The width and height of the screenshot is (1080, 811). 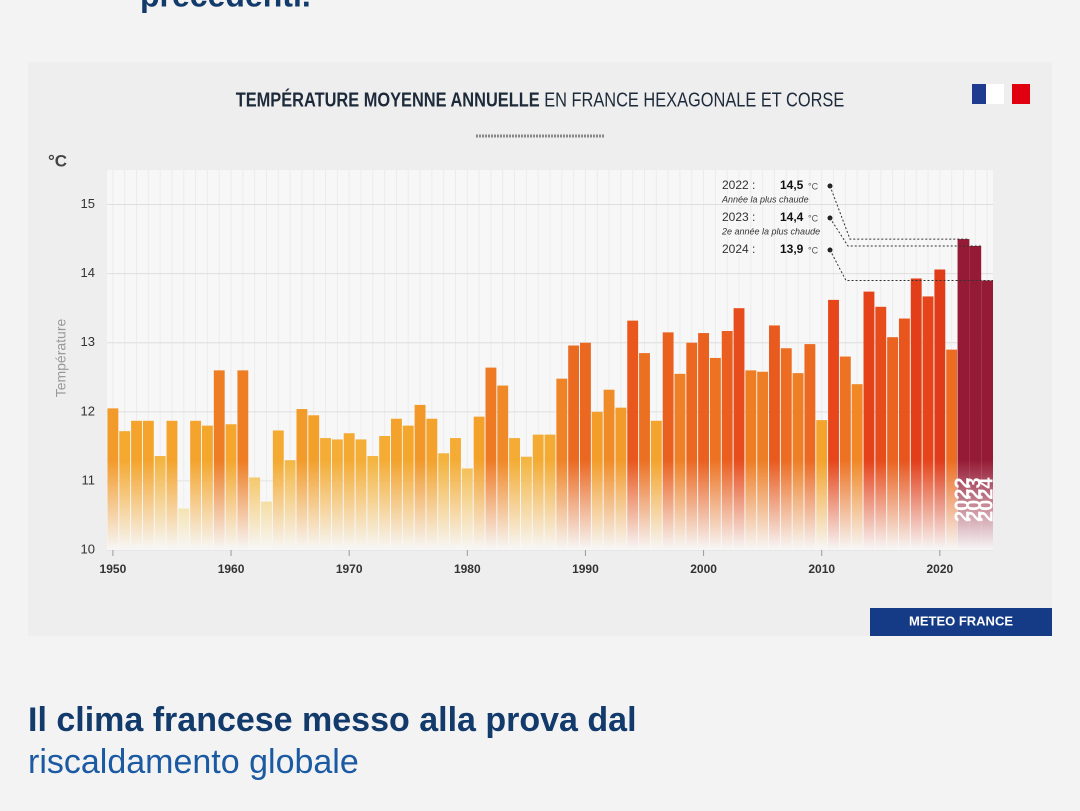 I want to click on title-rest: EN FRANCE HEXAGONALE ET CORSE, so click(x=694, y=99).